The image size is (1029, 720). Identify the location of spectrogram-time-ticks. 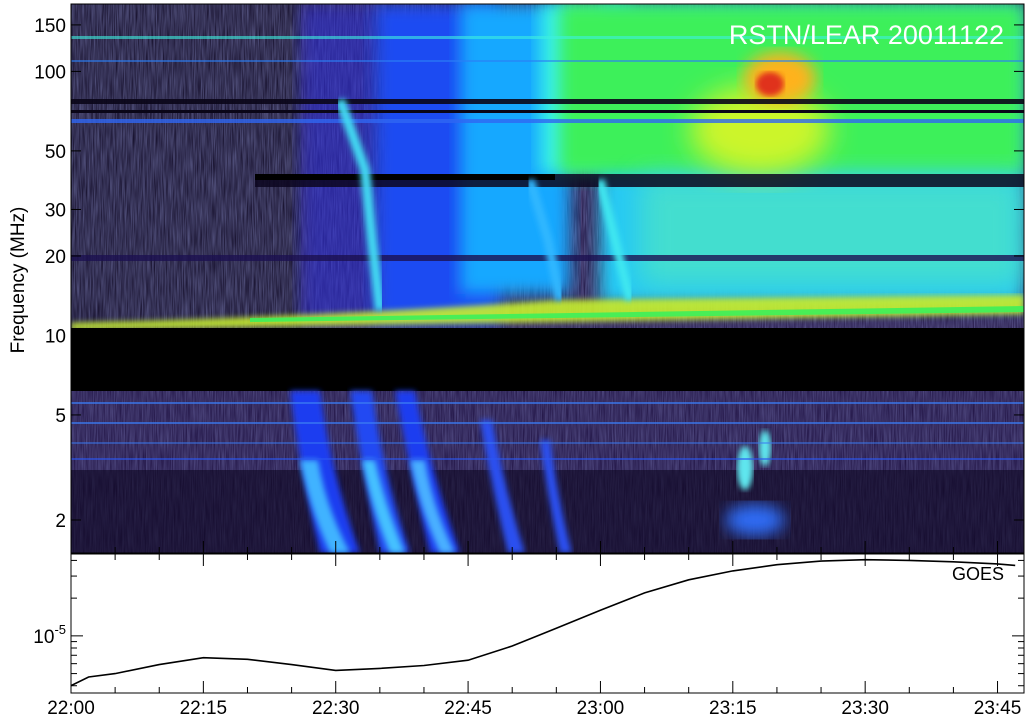
(534, 547).